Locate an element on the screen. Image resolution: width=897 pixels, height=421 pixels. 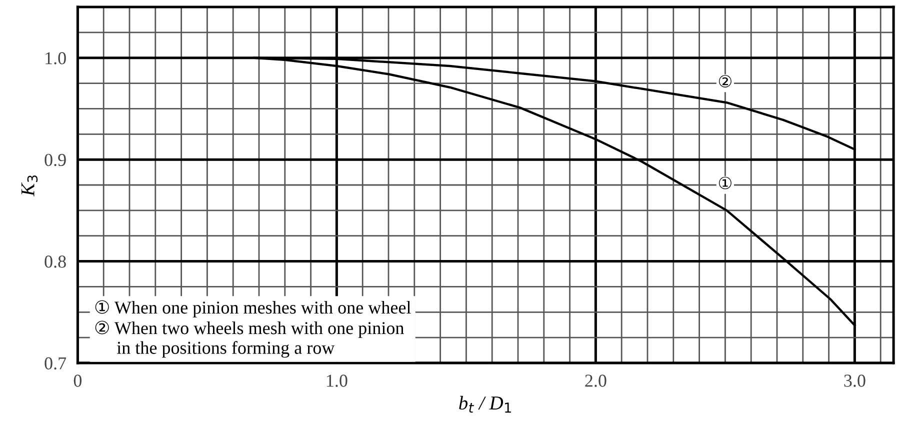
y-tick-label: 0.9 is located at coordinates (55, 160).